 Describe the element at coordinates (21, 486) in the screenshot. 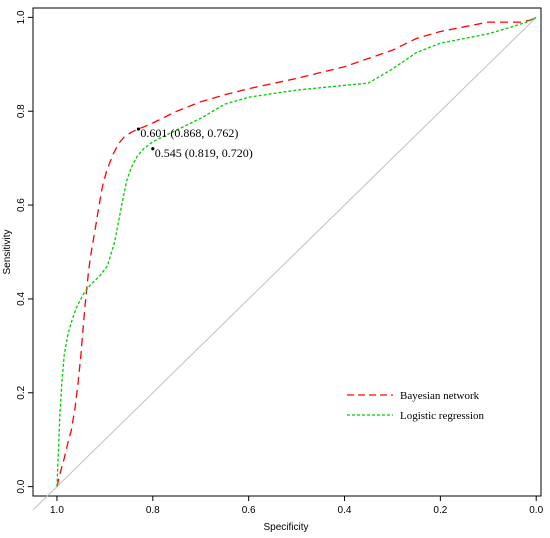

I see `y-tick-label: 0.0` at that location.